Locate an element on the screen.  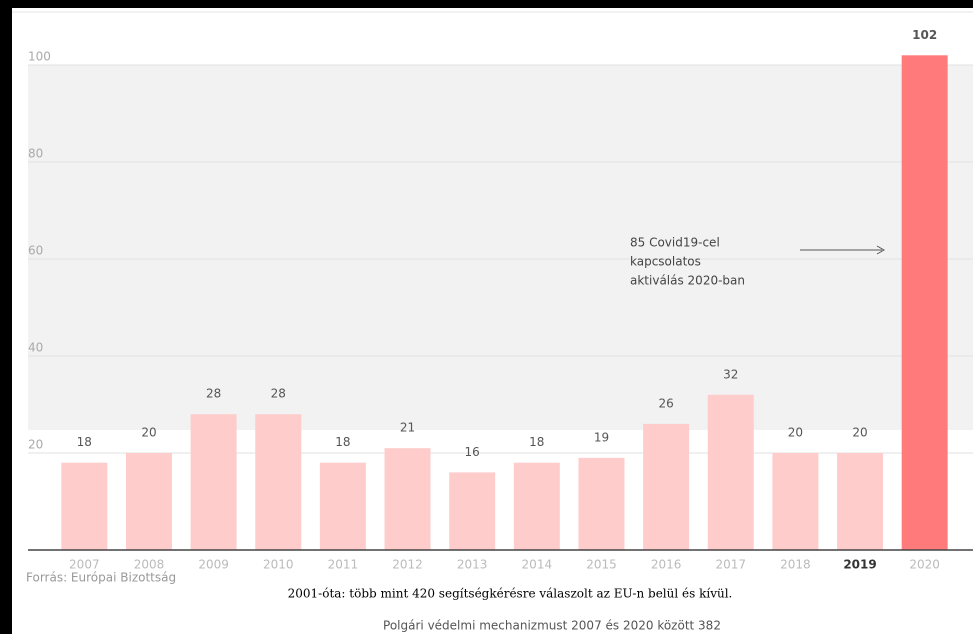
value-label: 21 is located at coordinates (407, 428).